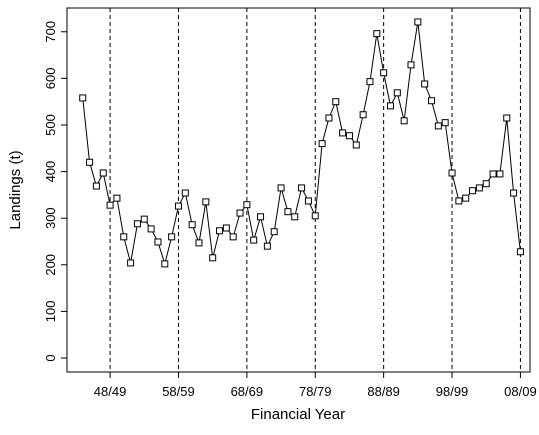  I want to click on x-tick-label: 98/99, so click(452, 391).